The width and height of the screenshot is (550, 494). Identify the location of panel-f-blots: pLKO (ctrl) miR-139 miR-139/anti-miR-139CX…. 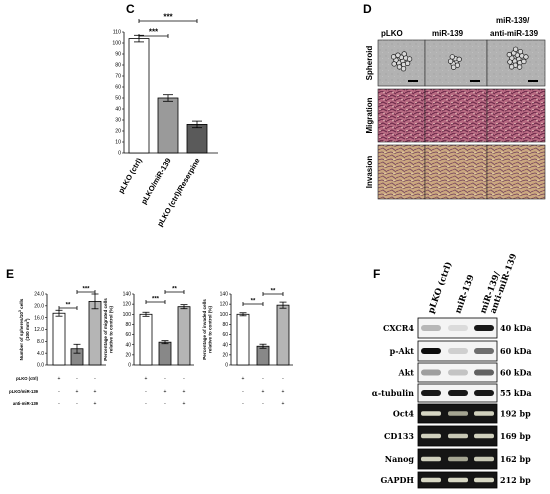
(452, 370).